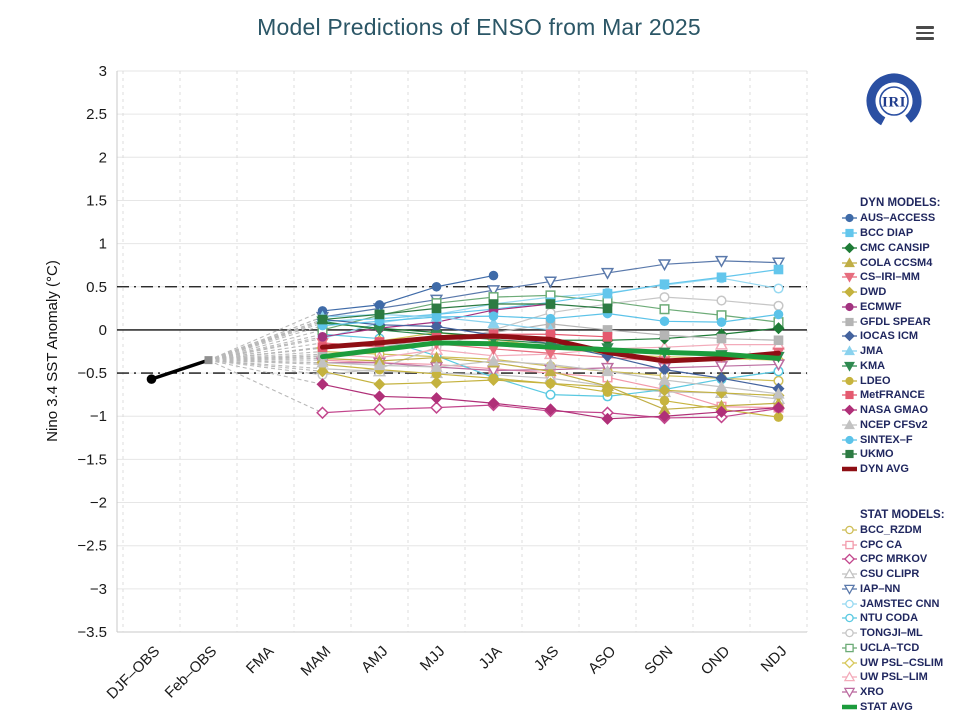 Image resolution: width=958 pixels, height=715 pixels. I want to click on series-stat-avg, so click(550, 350).